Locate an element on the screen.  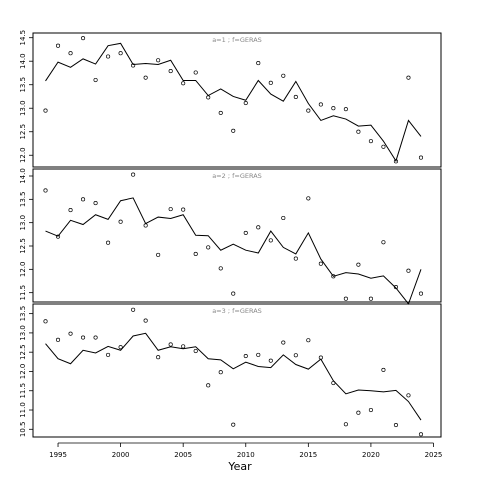
panel-label: a=3 ; f=GERAS is located at coordinates (237, 311).